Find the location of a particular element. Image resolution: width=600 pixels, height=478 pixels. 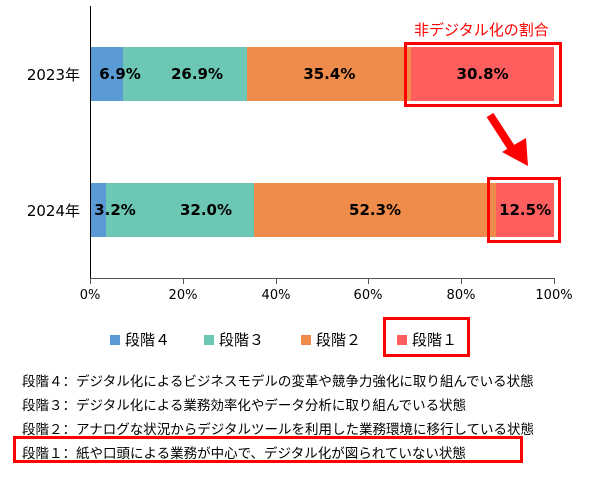

bar-2024-stage3 is located at coordinates (179, 210).